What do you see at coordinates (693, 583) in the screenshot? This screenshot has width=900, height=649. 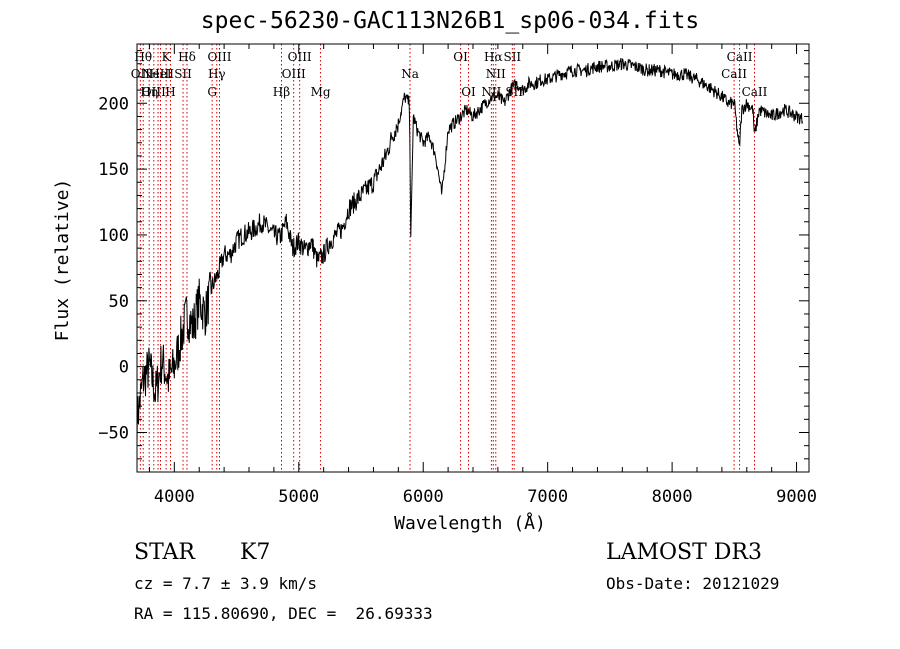 I see `observation-date: Obs-Date: 20121029` at bounding box center [693, 583].